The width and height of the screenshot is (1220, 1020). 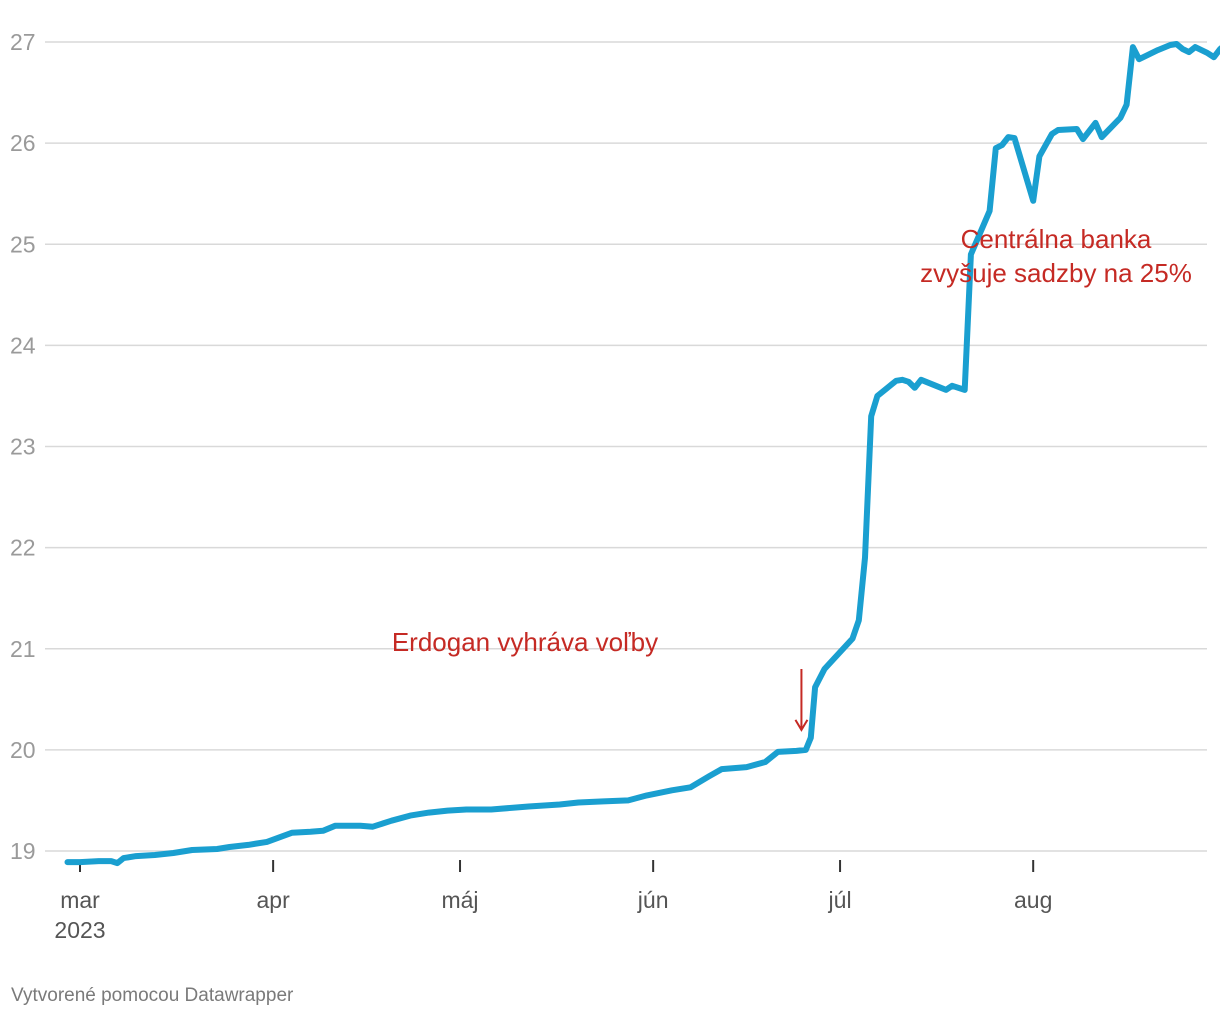 I want to click on y-tick-label-24: 24, so click(x=23, y=345).